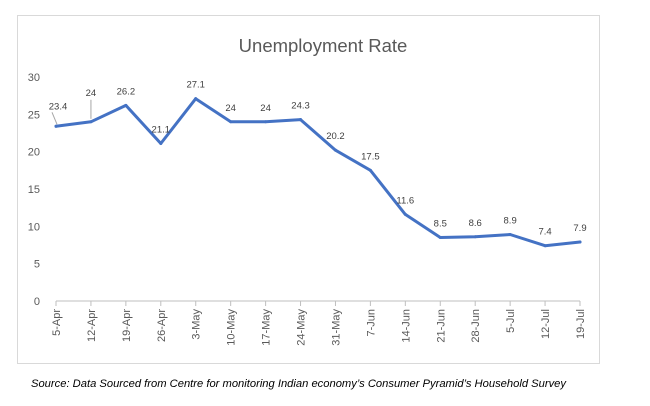 The image size is (650, 406). What do you see at coordinates (302, 327) in the screenshot?
I see `x-tick-label: 24-May` at bounding box center [302, 327].